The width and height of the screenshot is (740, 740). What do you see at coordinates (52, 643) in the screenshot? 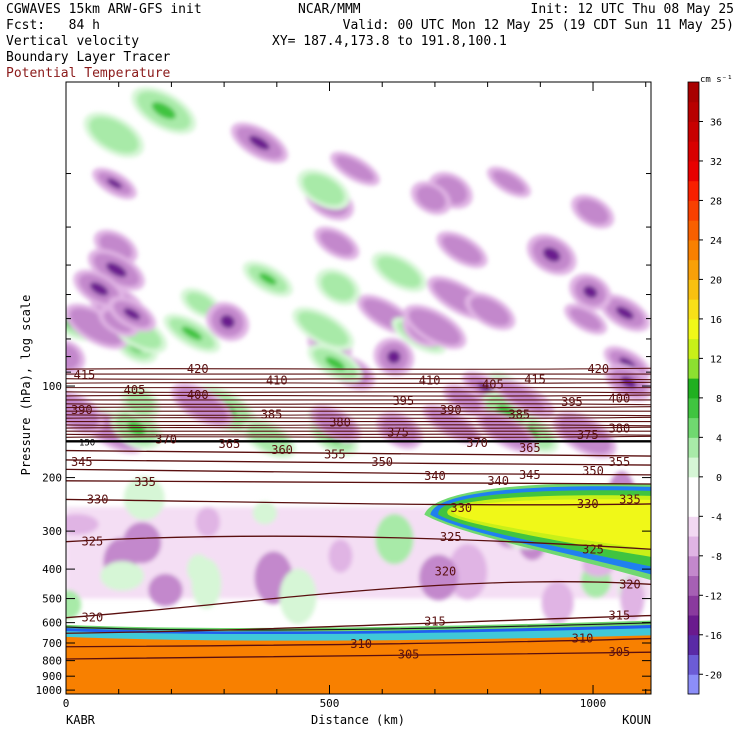
I see `y-tick-label: 700` at bounding box center [52, 643].